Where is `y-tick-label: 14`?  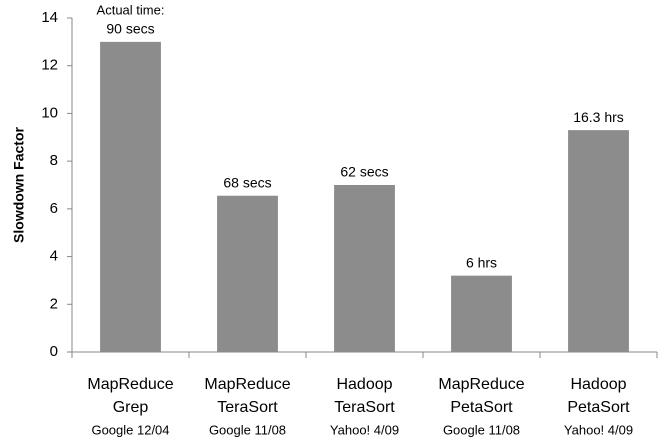
y-tick-label: 14 is located at coordinates (49, 17).